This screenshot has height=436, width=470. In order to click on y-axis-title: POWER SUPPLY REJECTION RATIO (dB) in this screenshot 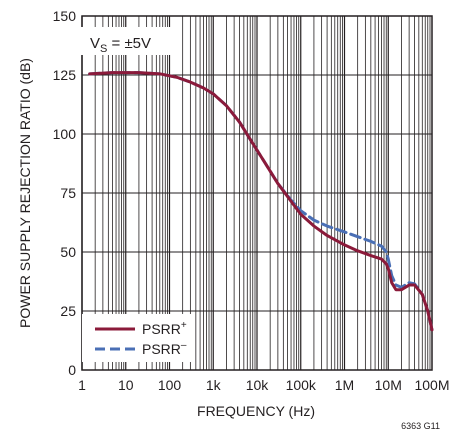, I will do `click(25, 193)`.